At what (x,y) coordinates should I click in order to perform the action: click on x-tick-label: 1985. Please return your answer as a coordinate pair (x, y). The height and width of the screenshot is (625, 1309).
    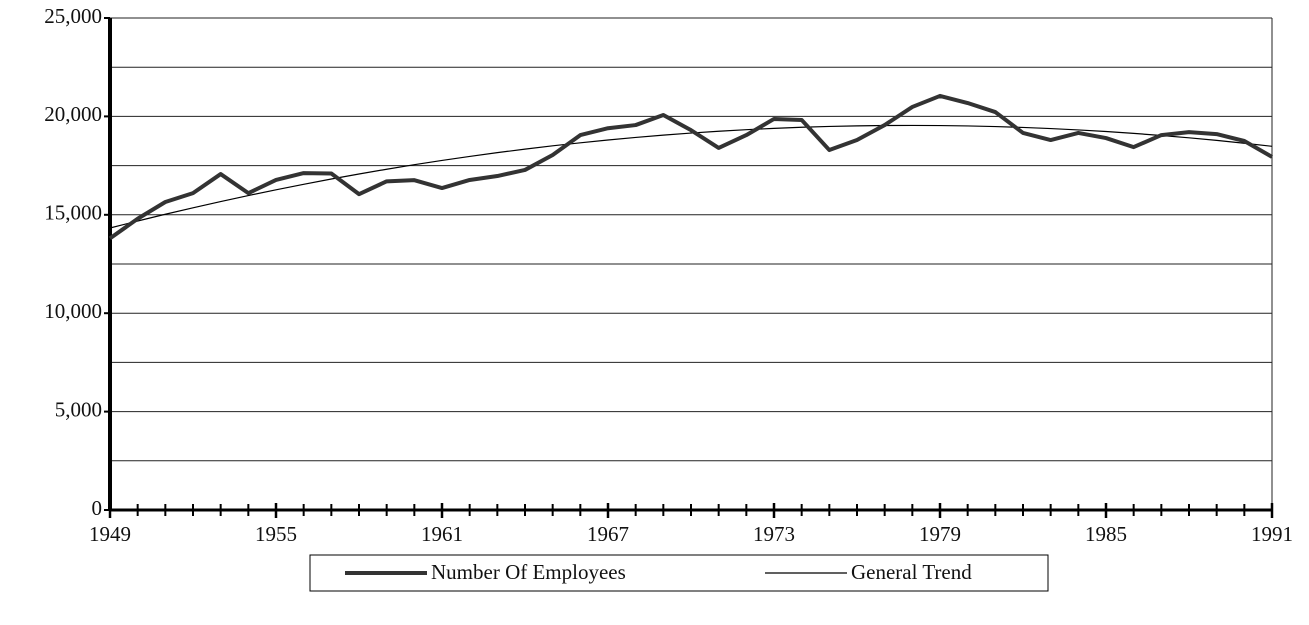
    Looking at the image, I should click on (1106, 534).